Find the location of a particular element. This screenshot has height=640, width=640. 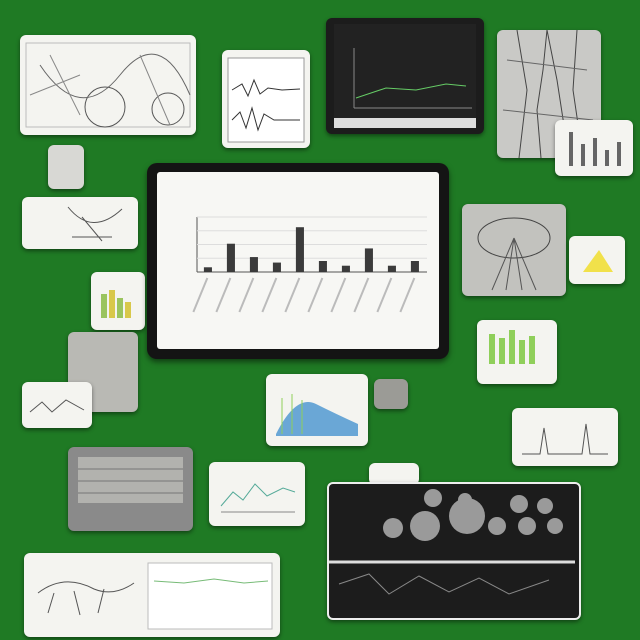

skeleton-and-line-plot is located at coordinates (155, 596).